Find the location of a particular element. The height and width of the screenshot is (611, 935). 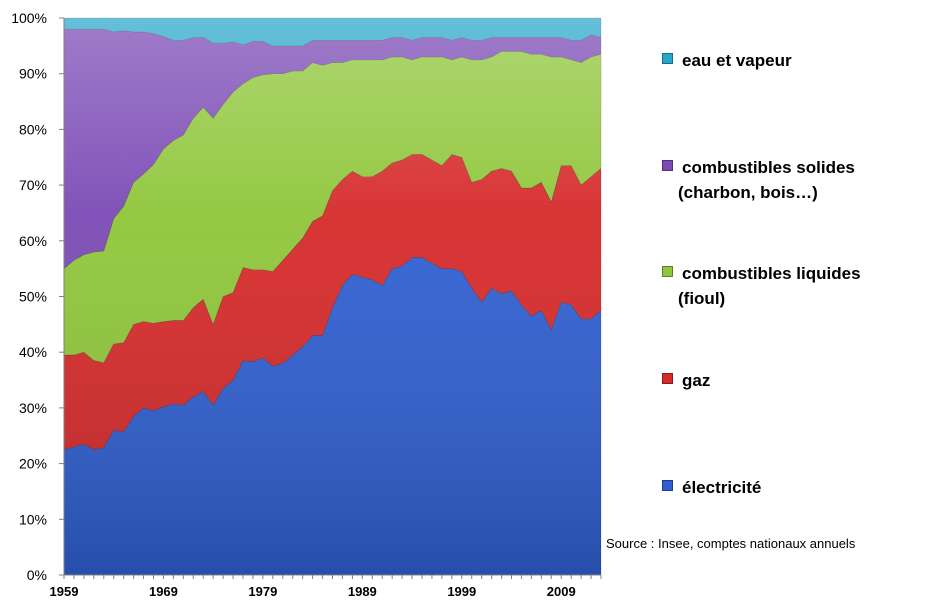

legend-label-eau-et-vapeur: eau et vapeur is located at coordinates (737, 60).